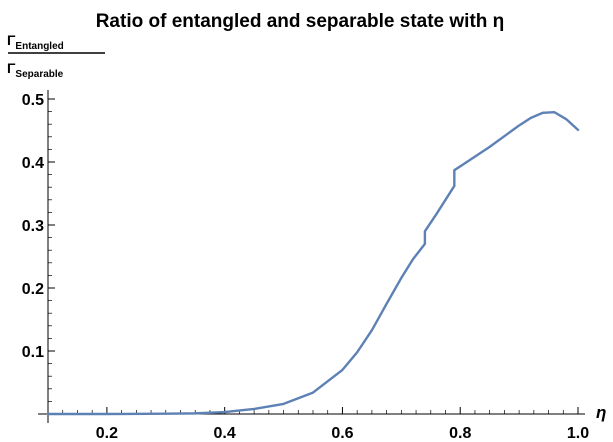  What do you see at coordinates (33, 163) in the screenshot?
I see `y-tick-label: 0.4` at bounding box center [33, 163].